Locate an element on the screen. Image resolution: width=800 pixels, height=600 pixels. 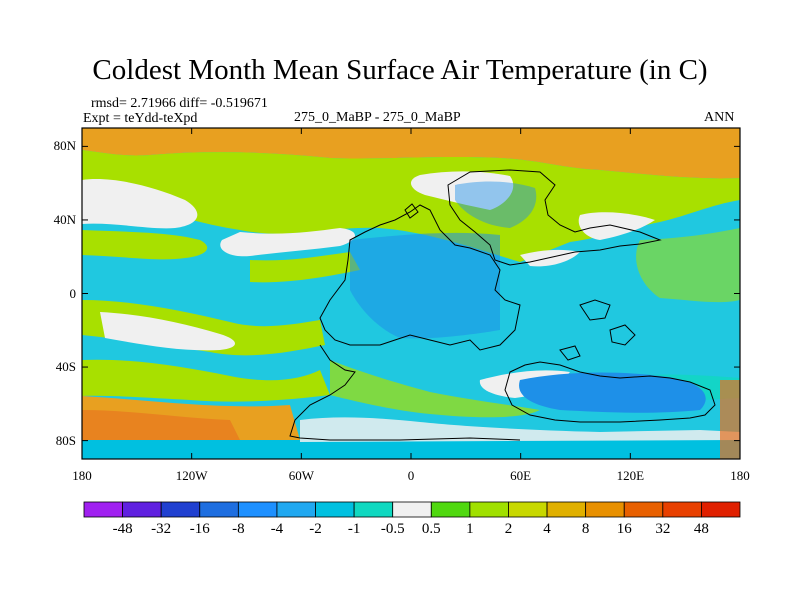
colorbar-label: 4 is located at coordinates (547, 529).